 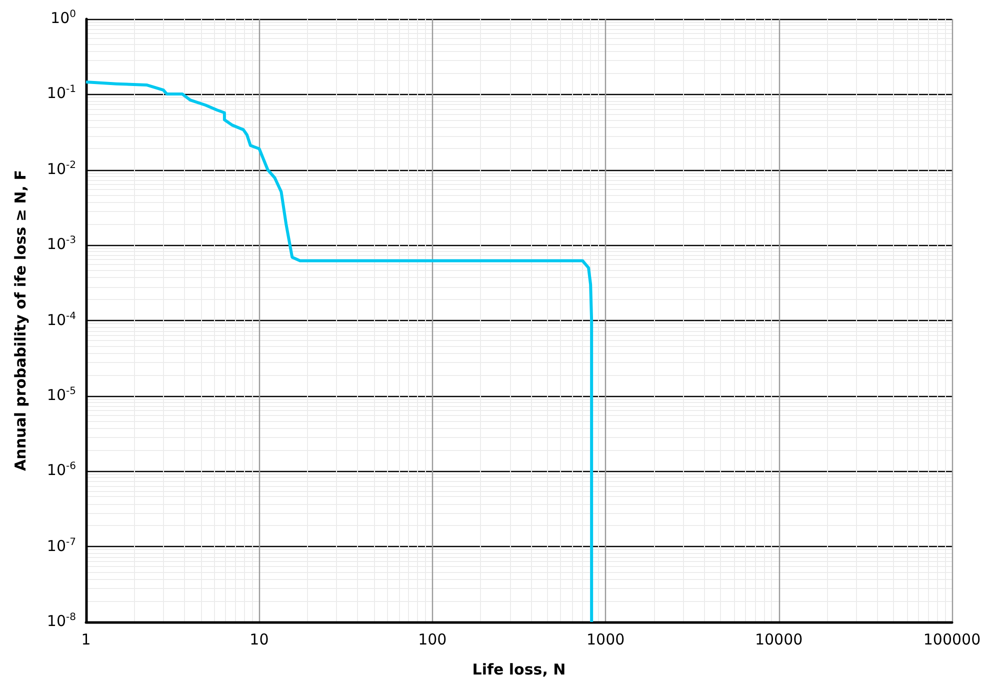 I want to click on y-tick-label: 10$^{-8}$, so click(x=61, y=622).